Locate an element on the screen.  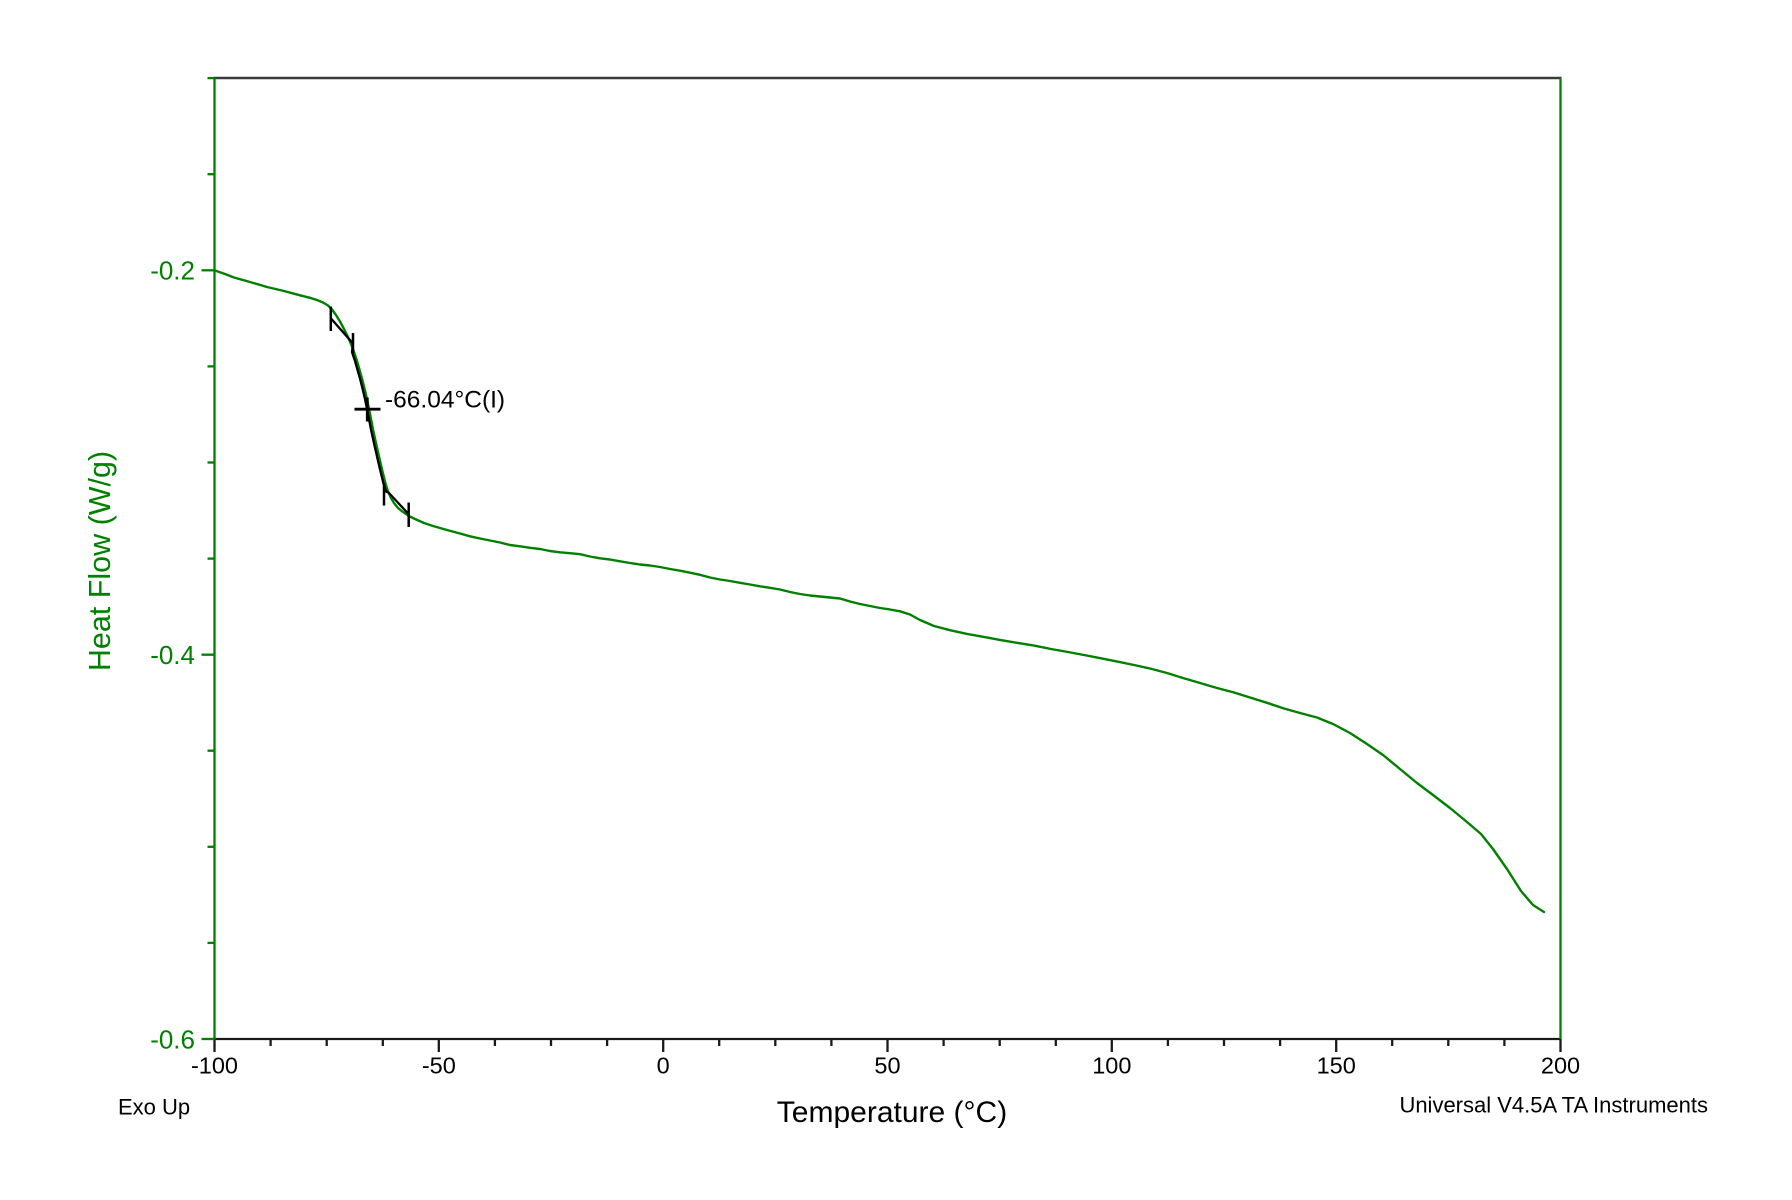
svg-text: Heat Flow (W/g) is located at coordinates (100, 561).